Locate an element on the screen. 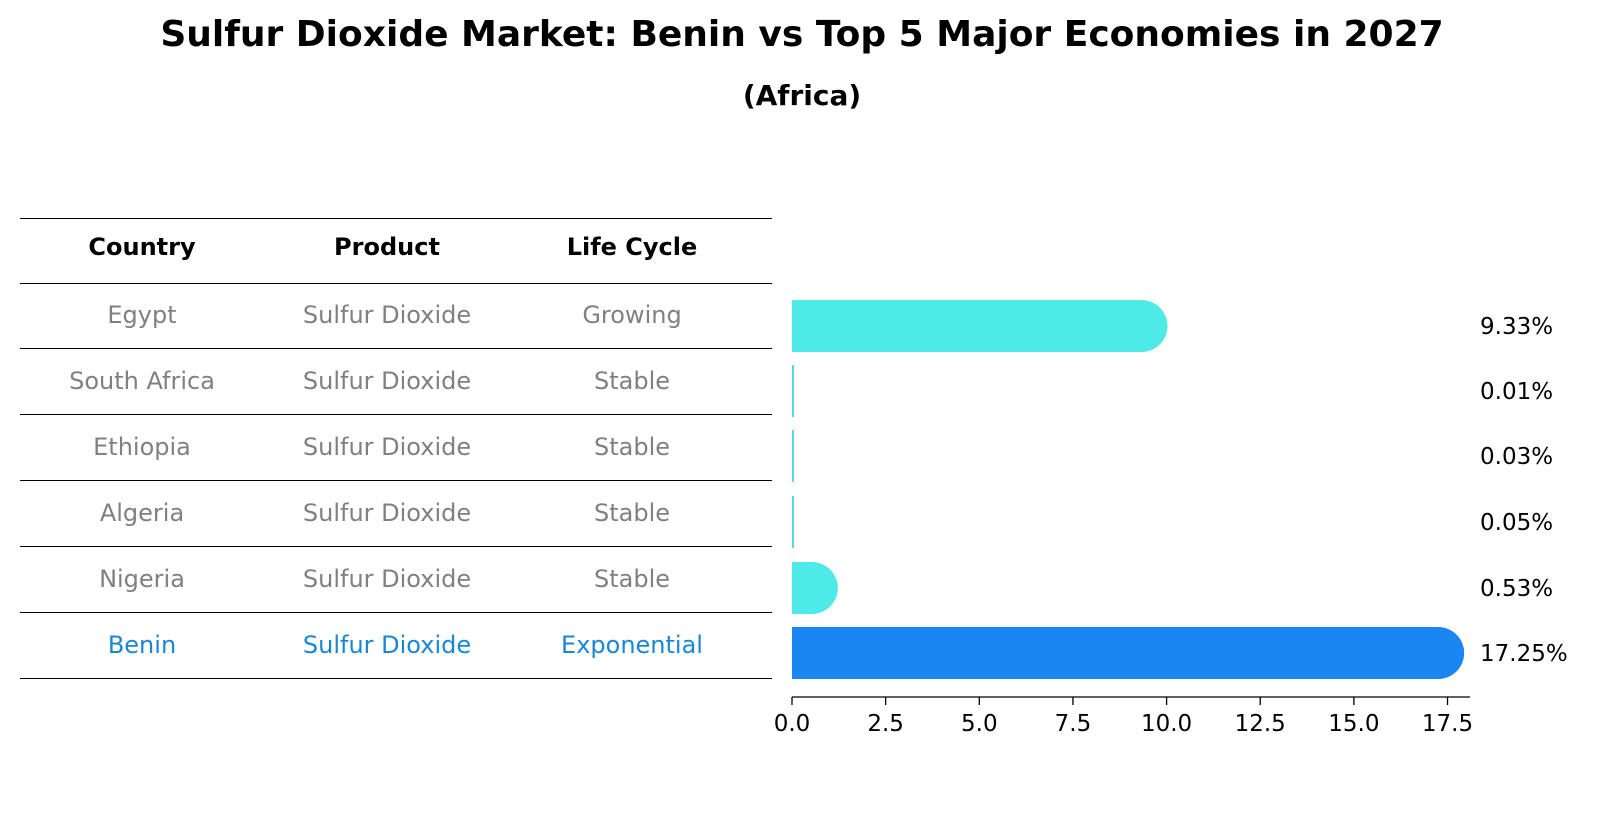 This screenshot has width=1604, height=823. header-product: Product is located at coordinates (387, 247).